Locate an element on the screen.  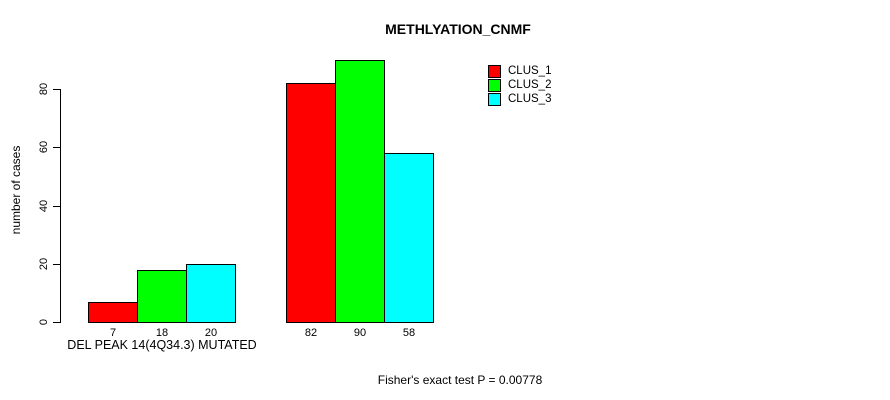
legend-item-clus_2: CLUS_2 is located at coordinates (519, 85).